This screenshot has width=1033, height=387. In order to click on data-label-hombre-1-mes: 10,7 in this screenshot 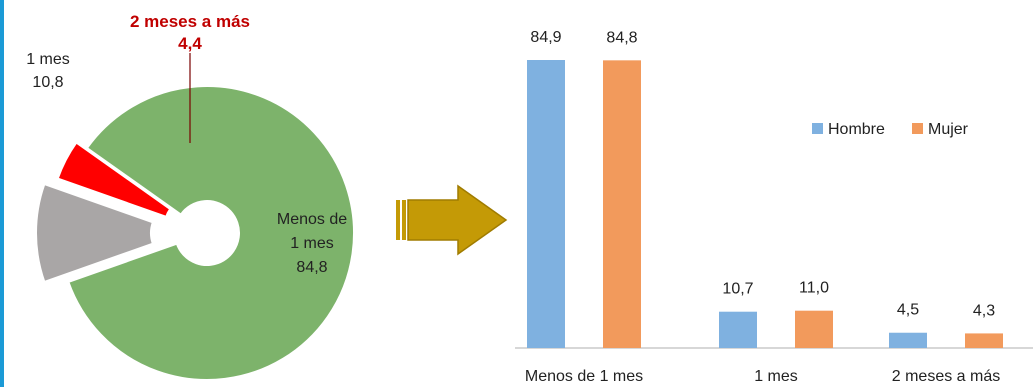, I will do `click(737, 289)`.